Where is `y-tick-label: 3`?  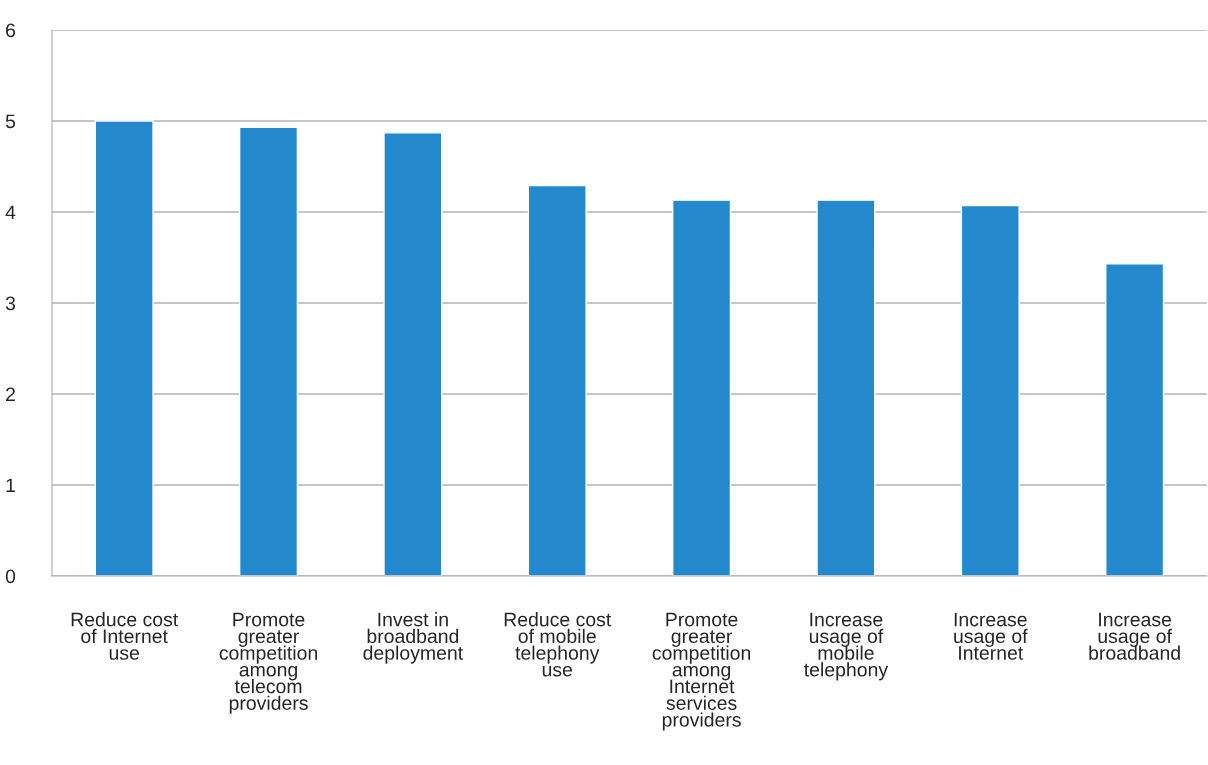
y-tick-label: 3 is located at coordinates (10, 303).